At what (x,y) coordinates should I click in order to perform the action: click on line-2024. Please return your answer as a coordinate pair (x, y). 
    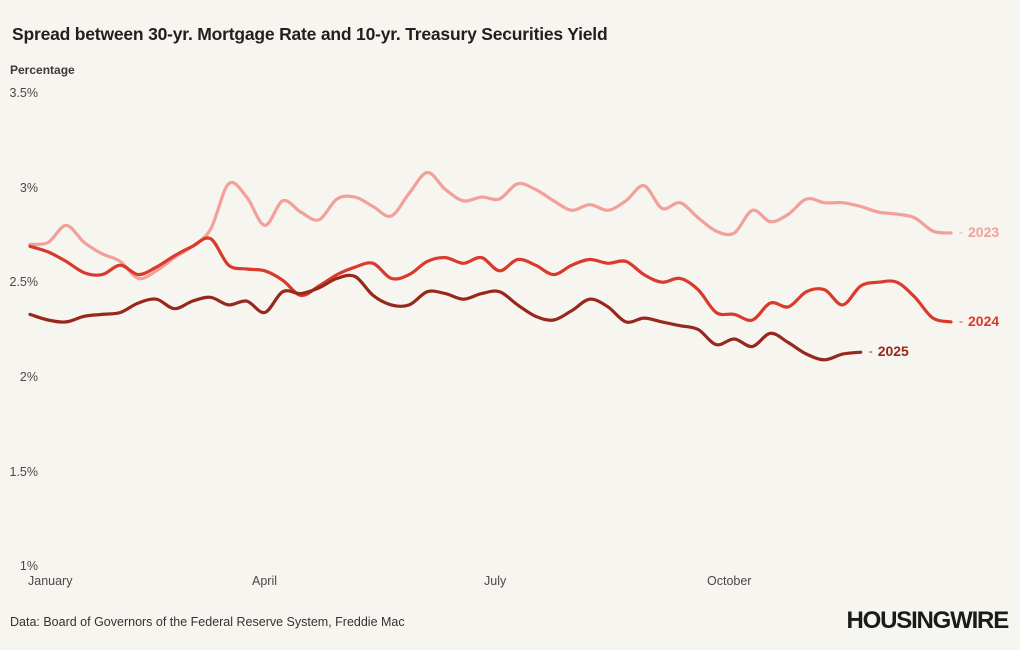
    Looking at the image, I should click on (490, 280).